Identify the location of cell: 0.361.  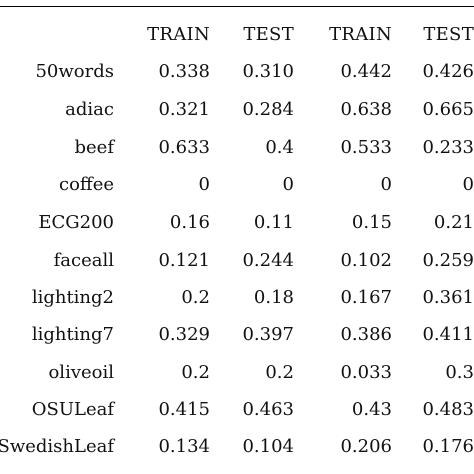
(448, 297).